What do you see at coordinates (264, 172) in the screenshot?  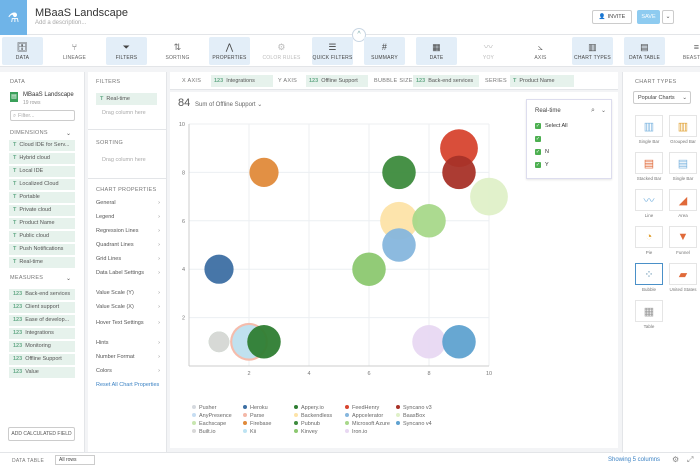 I see `bubble-firebase` at bounding box center [264, 172].